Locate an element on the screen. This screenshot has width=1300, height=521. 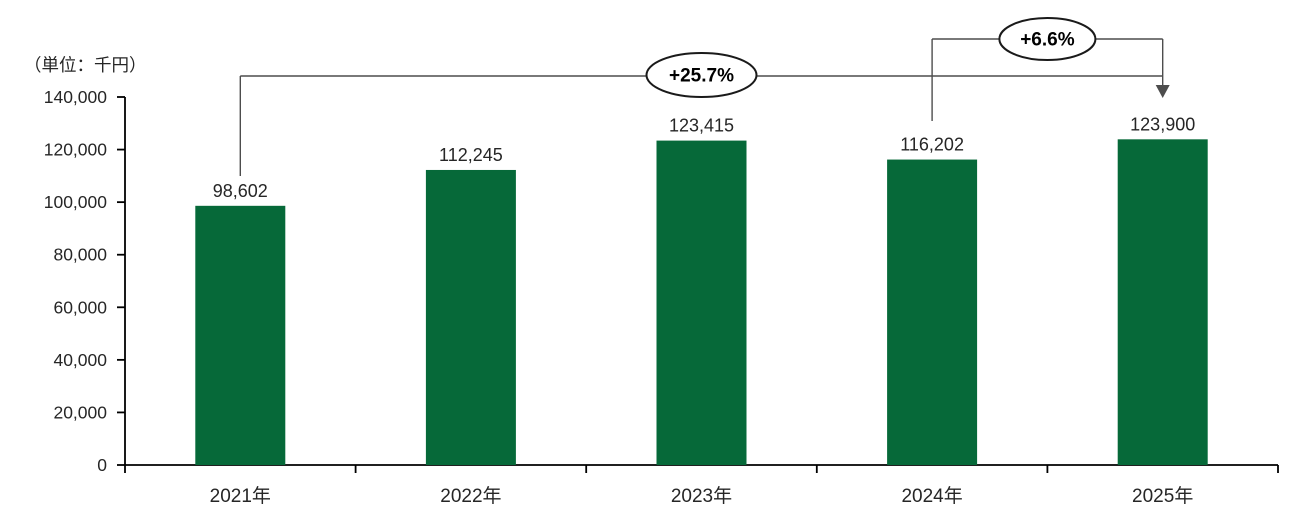
x-axis-category-label: 2023年 is located at coordinates (701, 496).